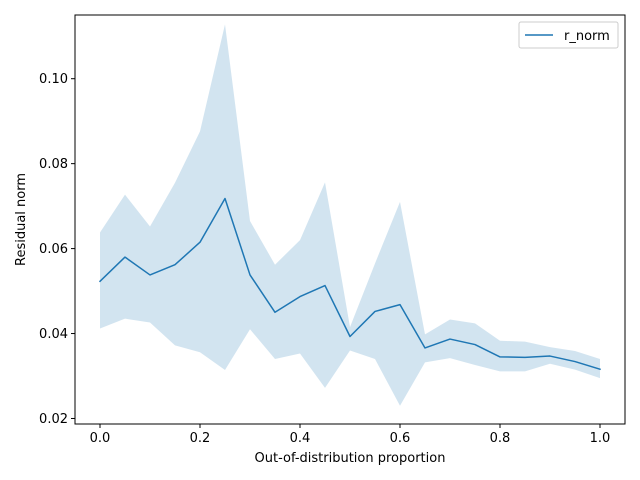 This screenshot has width=640, height=480. Describe the element at coordinates (587, 36) in the screenshot. I see `legend-label-r-norm: r_norm` at that location.